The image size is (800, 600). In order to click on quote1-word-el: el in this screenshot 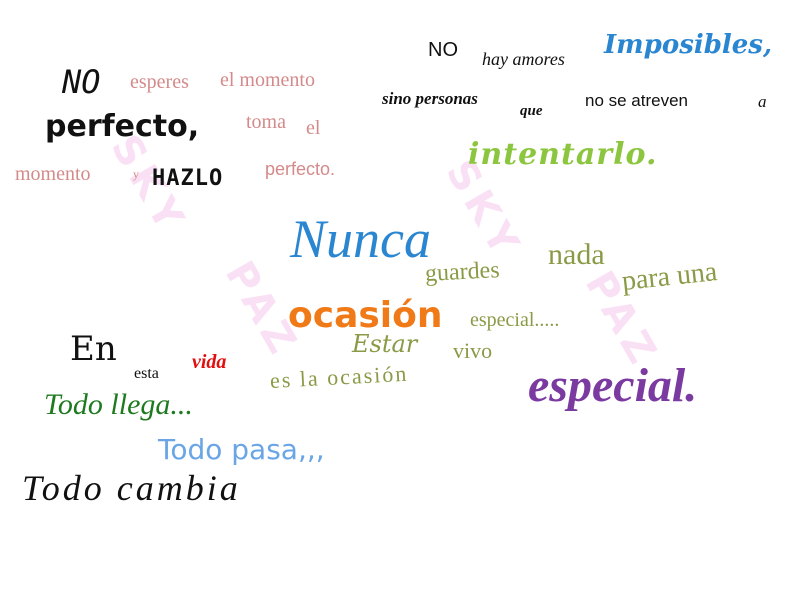, I will do `click(313, 128)`.